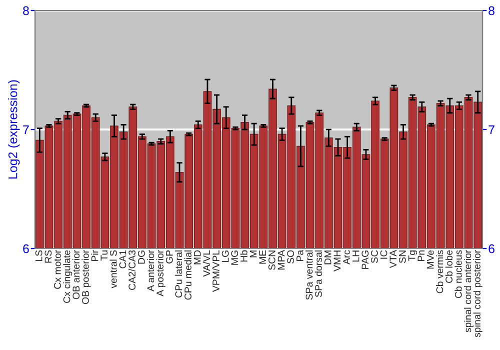  What do you see at coordinates (272, 260) in the screenshot?
I see `x-tick-label: SCN` at bounding box center [272, 260].